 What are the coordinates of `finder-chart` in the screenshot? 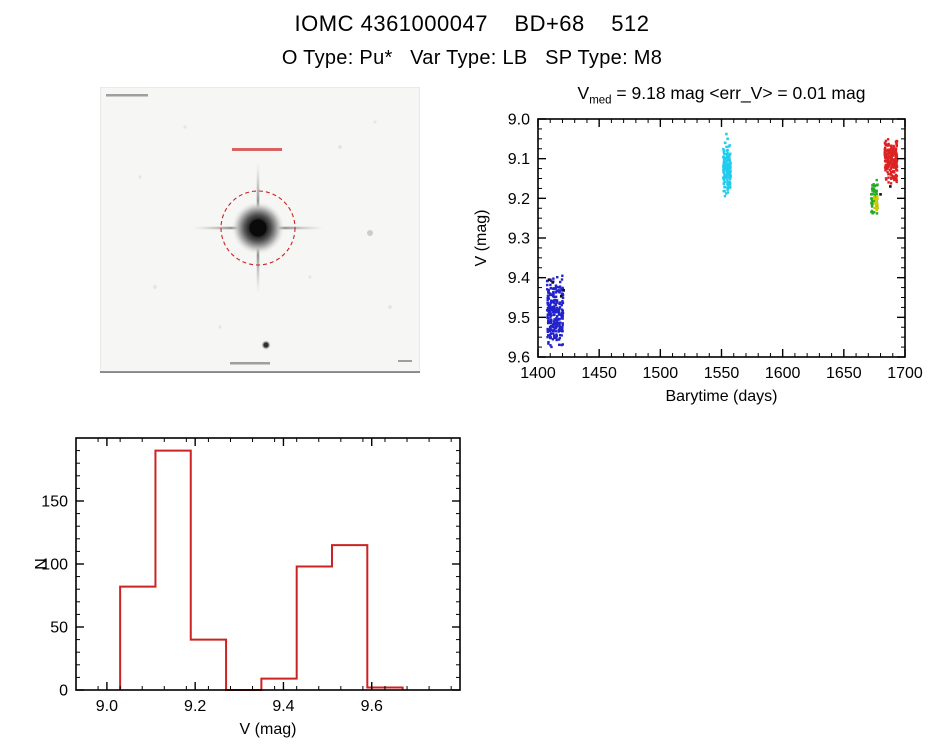 It's located at (260, 230).